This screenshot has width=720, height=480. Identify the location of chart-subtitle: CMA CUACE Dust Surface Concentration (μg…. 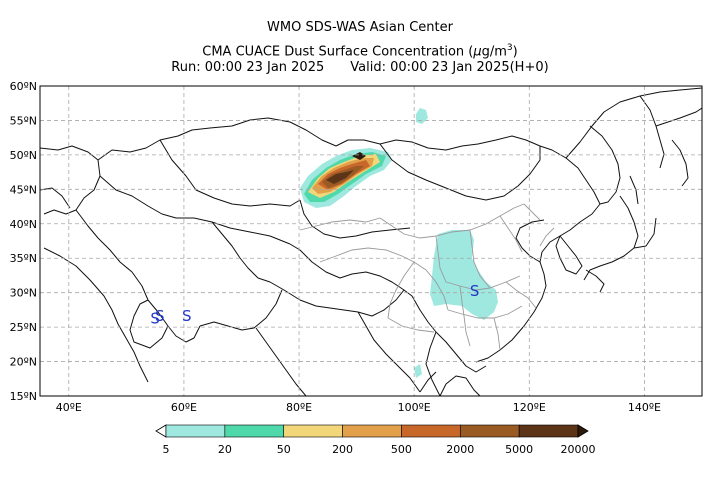
(360, 50).